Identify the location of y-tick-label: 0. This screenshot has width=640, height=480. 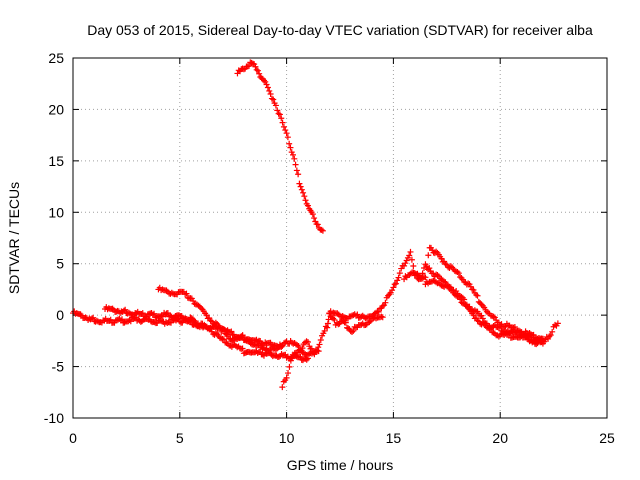
(60, 315).